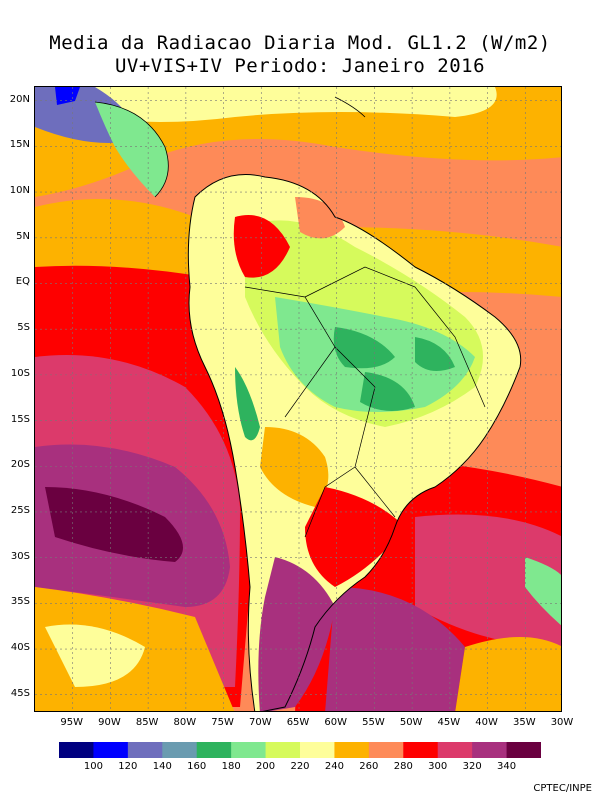  What do you see at coordinates (486, 722) in the screenshot?
I see `longitude-tick-label: 40W` at bounding box center [486, 722].